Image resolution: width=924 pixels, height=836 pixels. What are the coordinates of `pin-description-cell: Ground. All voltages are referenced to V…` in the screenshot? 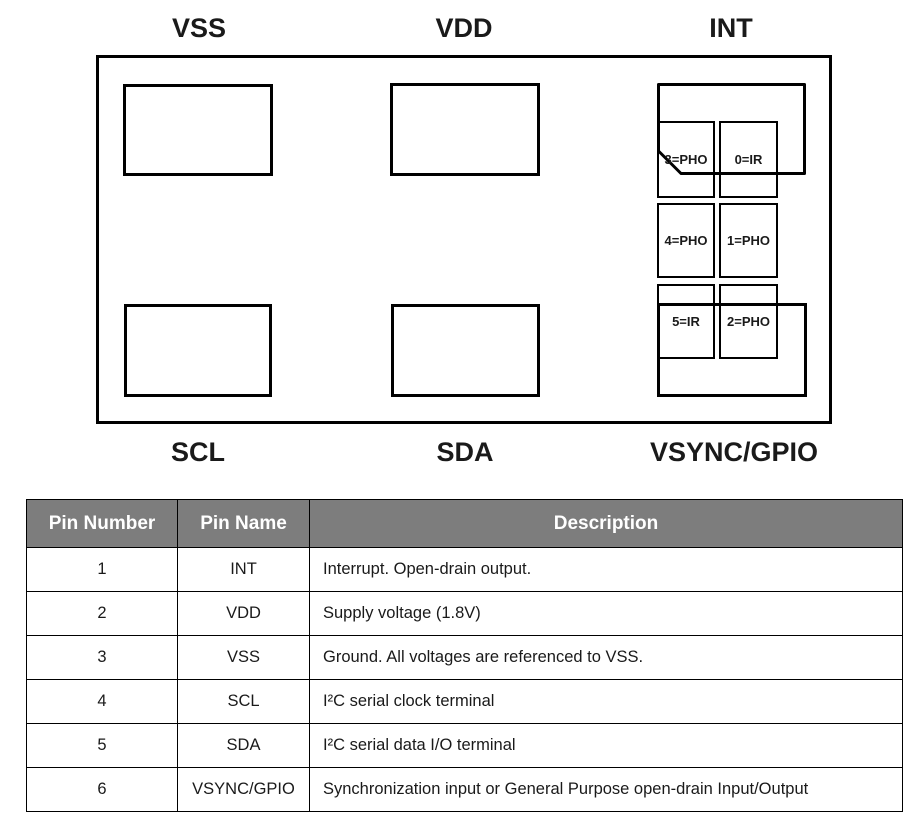 It's located at (606, 657).